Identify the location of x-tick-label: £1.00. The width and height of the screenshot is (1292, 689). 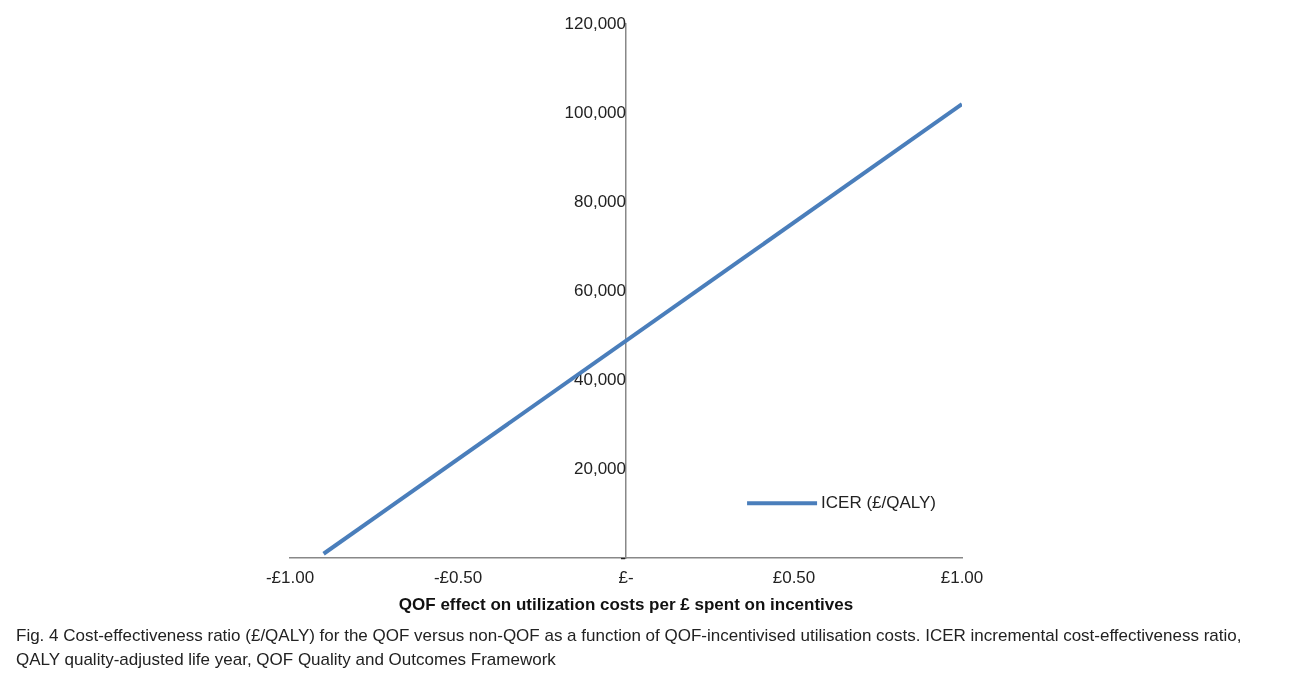
(962, 578).